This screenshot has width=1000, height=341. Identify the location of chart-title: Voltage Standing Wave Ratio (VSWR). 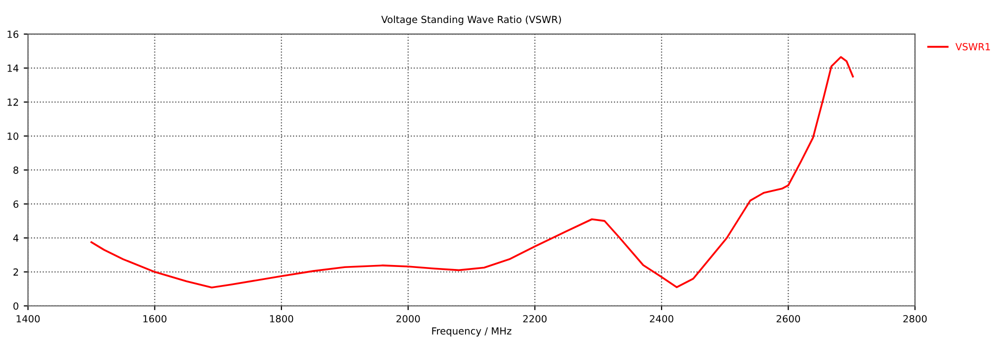
(471, 21).